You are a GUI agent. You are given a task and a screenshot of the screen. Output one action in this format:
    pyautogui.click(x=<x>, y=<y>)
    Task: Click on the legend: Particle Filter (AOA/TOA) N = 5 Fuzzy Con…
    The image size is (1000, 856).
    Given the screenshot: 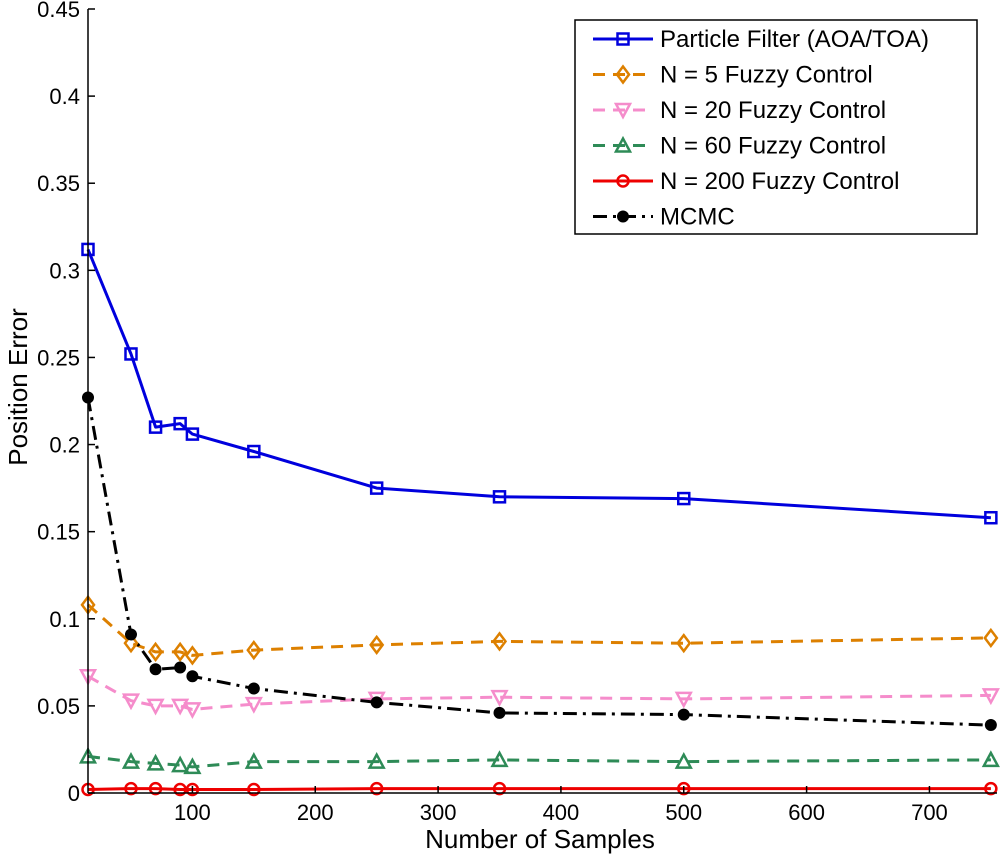 What is the action you would take?
    pyautogui.click(x=776, y=127)
    